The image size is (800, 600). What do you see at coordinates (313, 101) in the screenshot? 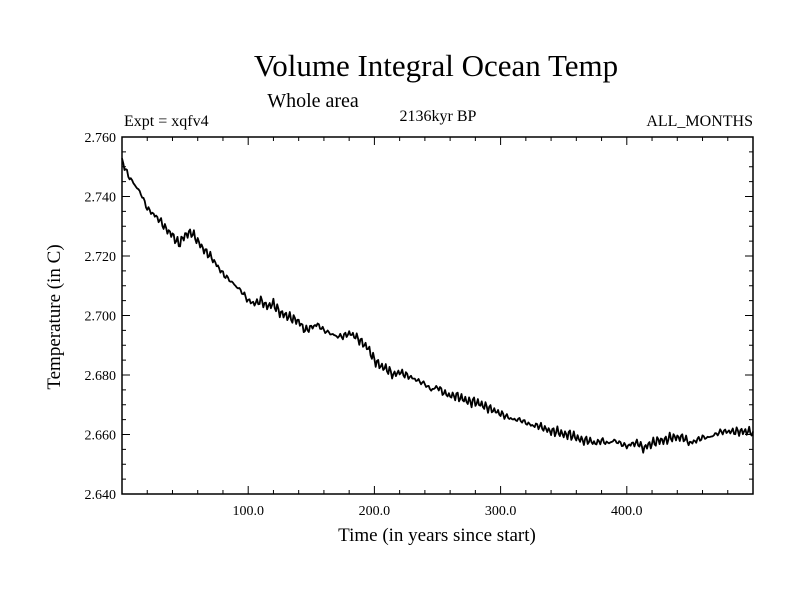
I see `chart-subtitle: Whole area` at bounding box center [313, 101].